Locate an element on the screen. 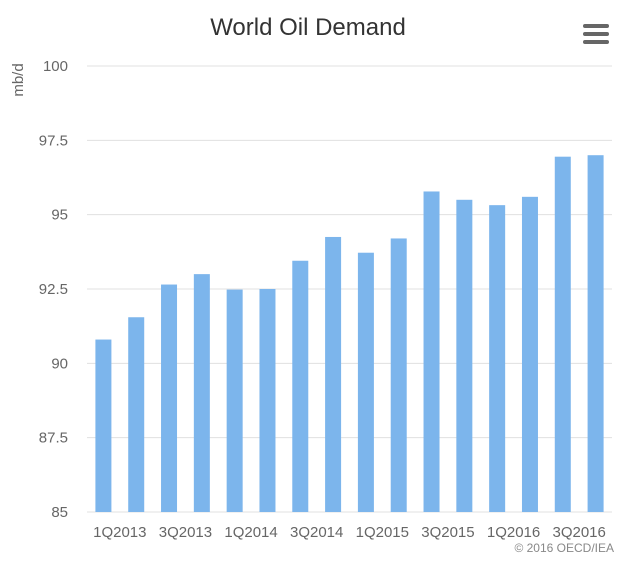 The width and height of the screenshot is (640, 566). y-axis-label: mb/d is located at coordinates (18, 79).